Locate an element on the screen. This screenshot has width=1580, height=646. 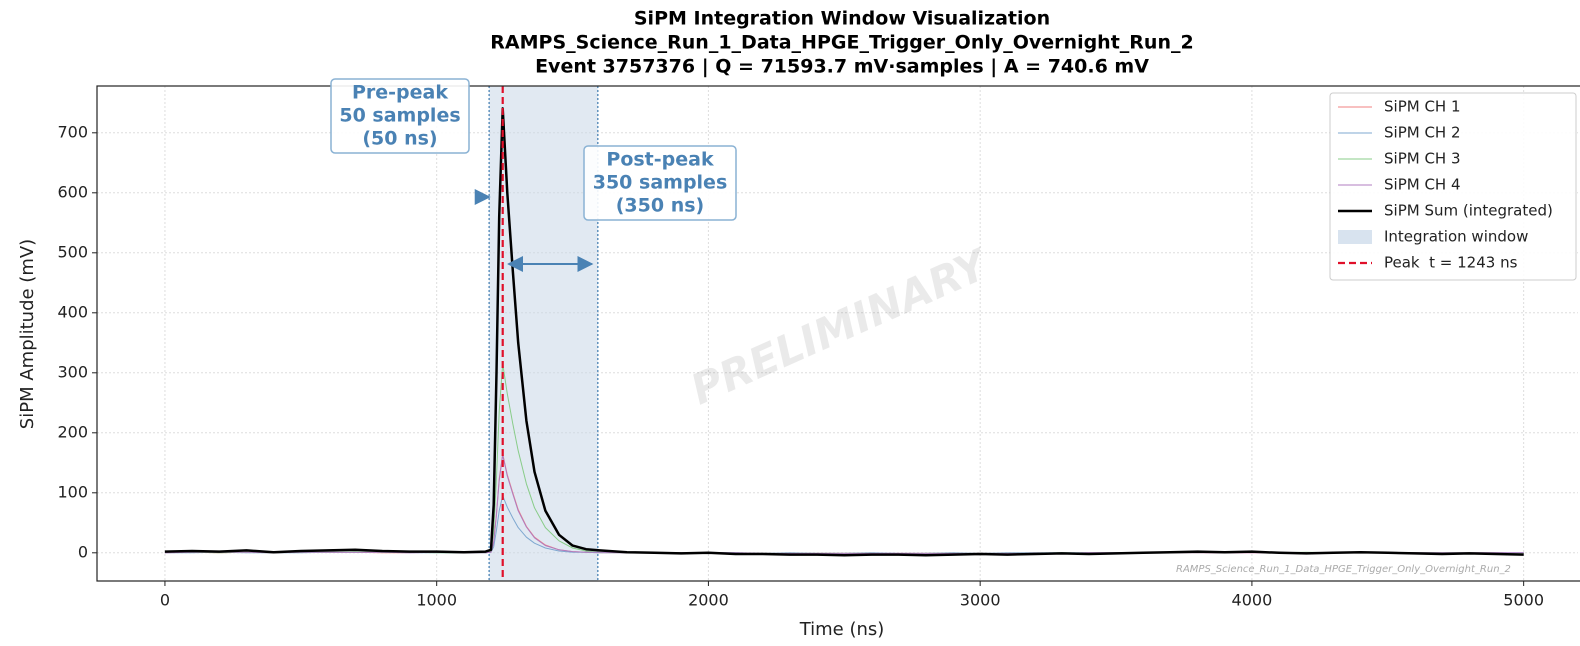
x-tick-label: 1000 is located at coordinates (436, 600).